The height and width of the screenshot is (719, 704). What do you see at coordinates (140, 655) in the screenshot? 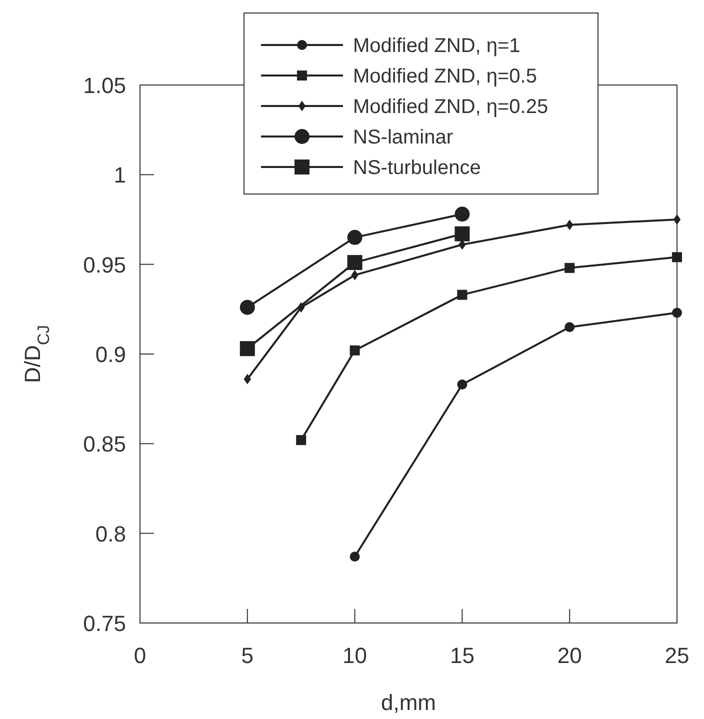
I see `x-tick-label: 0` at bounding box center [140, 655].